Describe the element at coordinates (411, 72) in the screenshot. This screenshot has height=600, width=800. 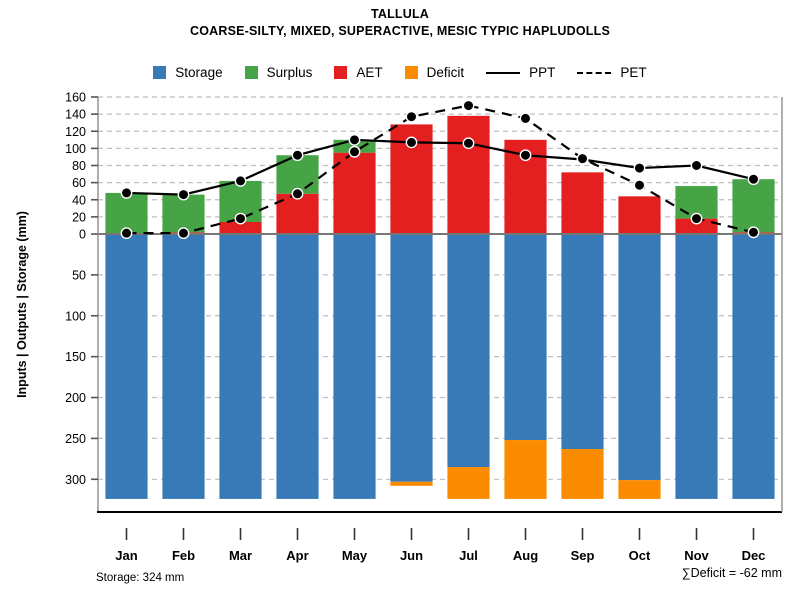
I see `legend-swatch-deficit-icon` at that location.